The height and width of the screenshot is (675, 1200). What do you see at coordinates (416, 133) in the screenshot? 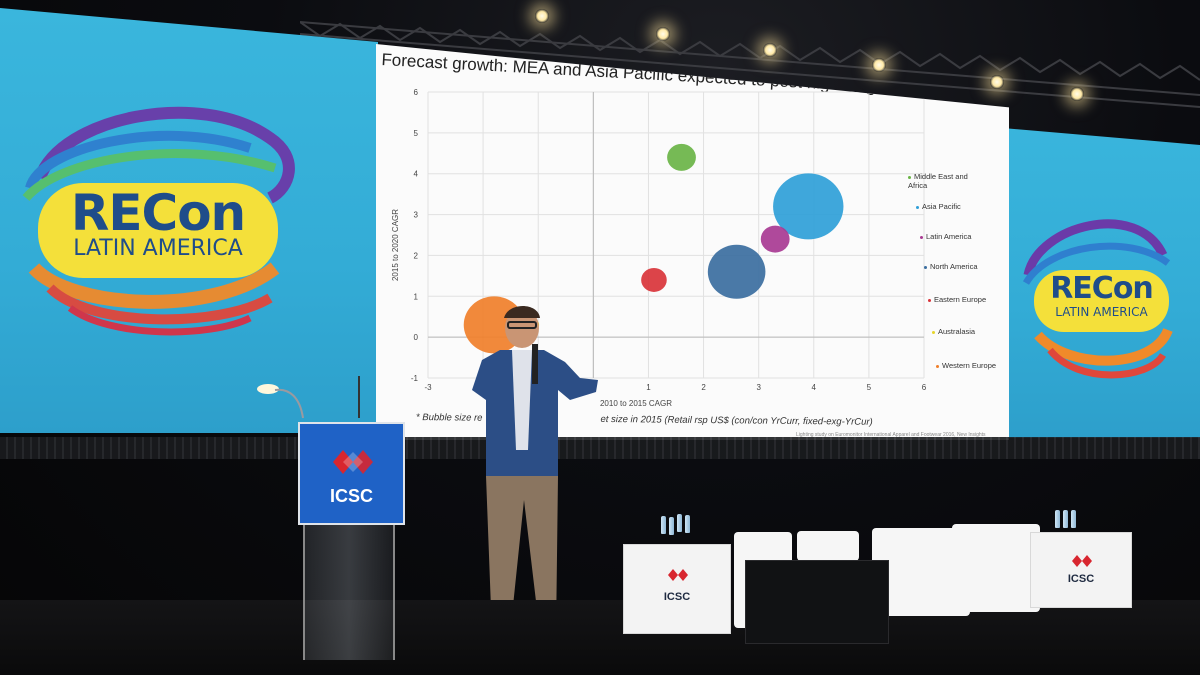
I see `y-tick-label: 5` at bounding box center [416, 133].